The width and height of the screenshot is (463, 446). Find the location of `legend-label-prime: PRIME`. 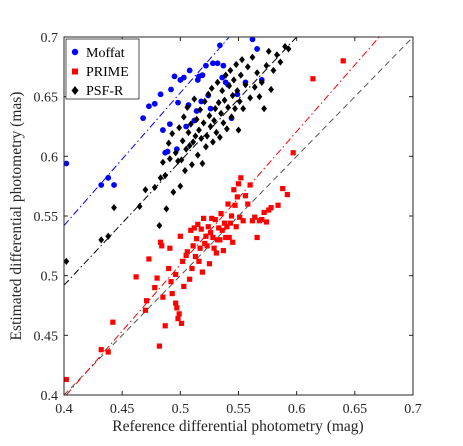

legend-label-prime: PRIME is located at coordinates (107, 72).